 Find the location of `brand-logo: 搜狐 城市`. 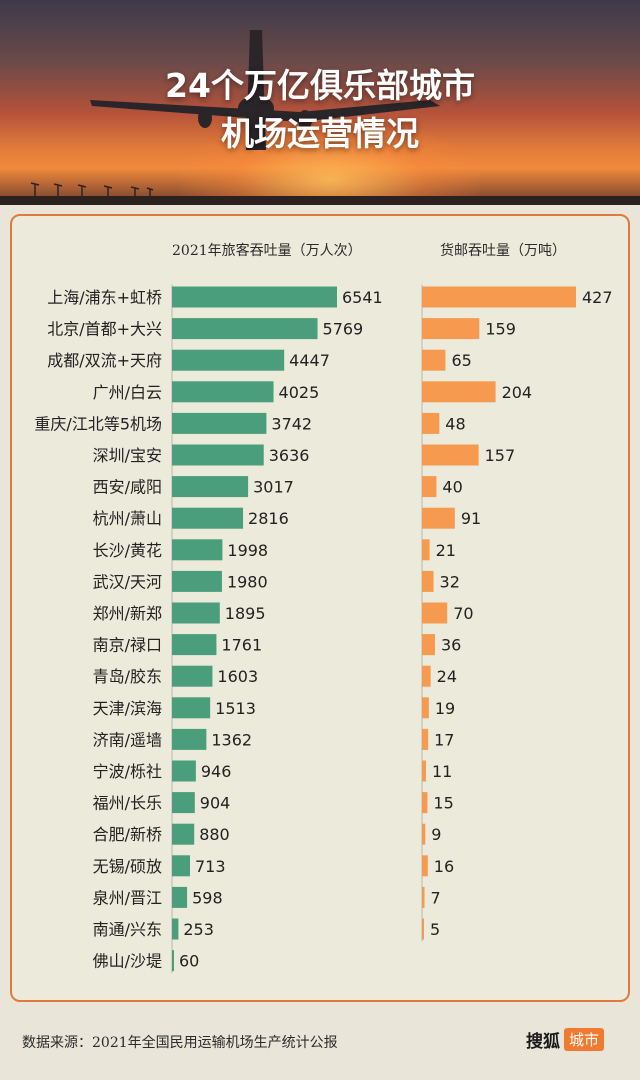

brand-logo: 搜狐 城市 is located at coordinates (565, 1039).